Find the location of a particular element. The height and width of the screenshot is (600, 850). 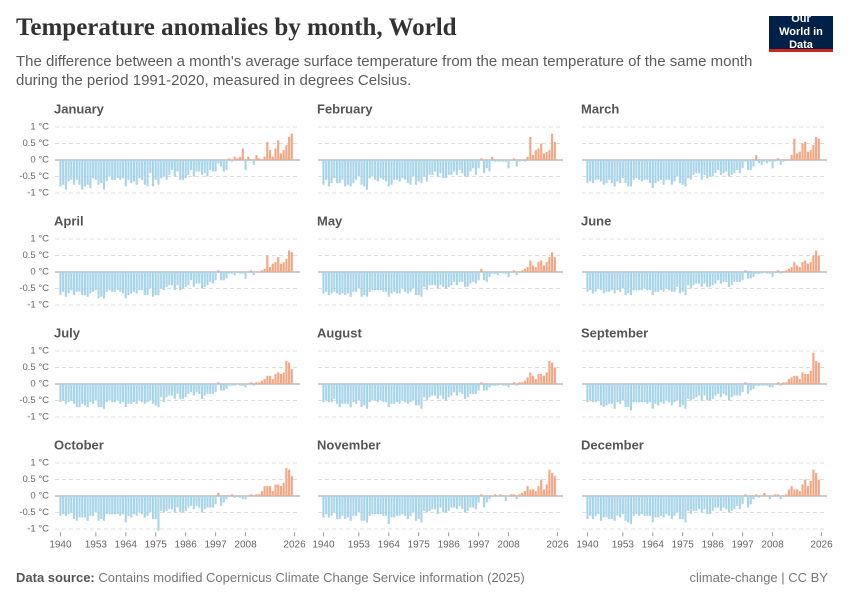

y-tick-label: -1 °C is located at coordinates (38, 417).